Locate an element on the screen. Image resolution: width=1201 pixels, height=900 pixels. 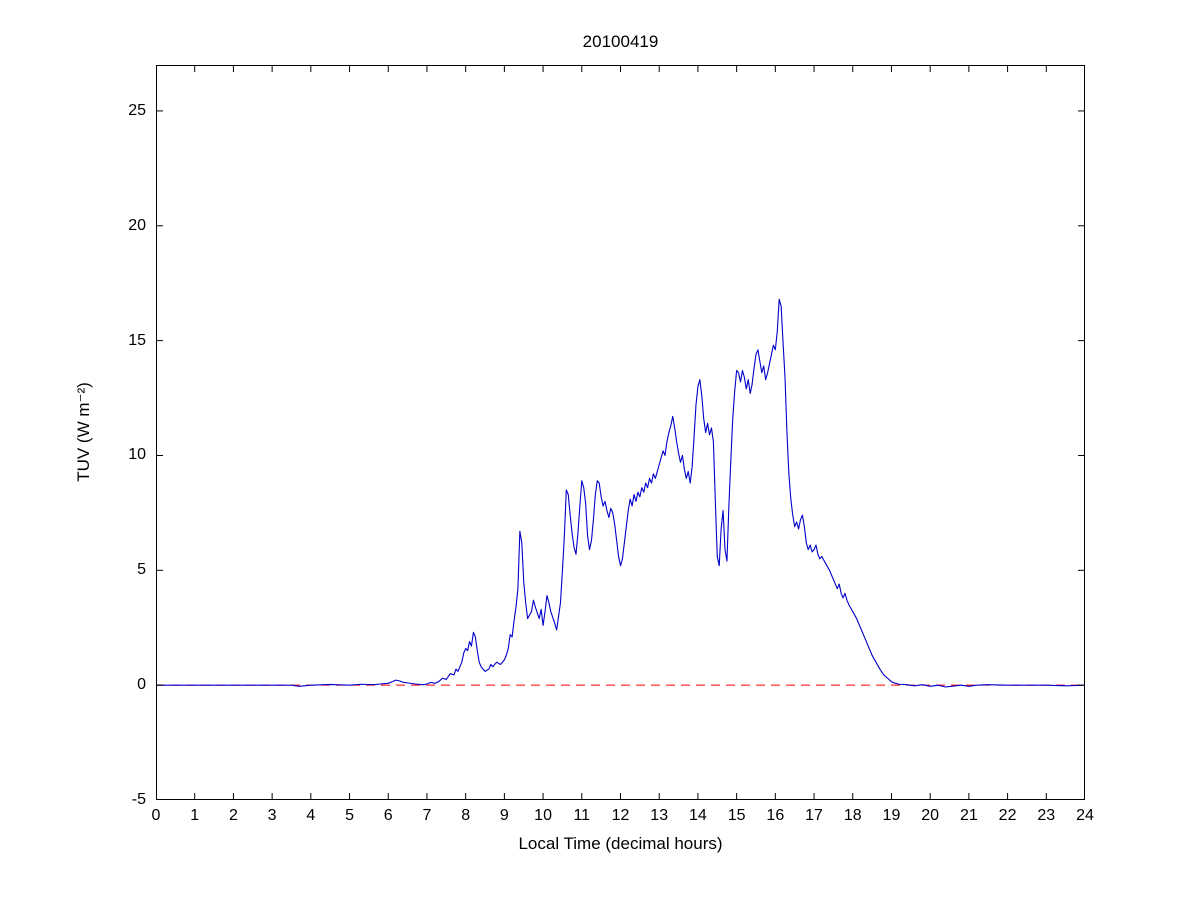
x-tick-label: 24 is located at coordinates (1085, 815).